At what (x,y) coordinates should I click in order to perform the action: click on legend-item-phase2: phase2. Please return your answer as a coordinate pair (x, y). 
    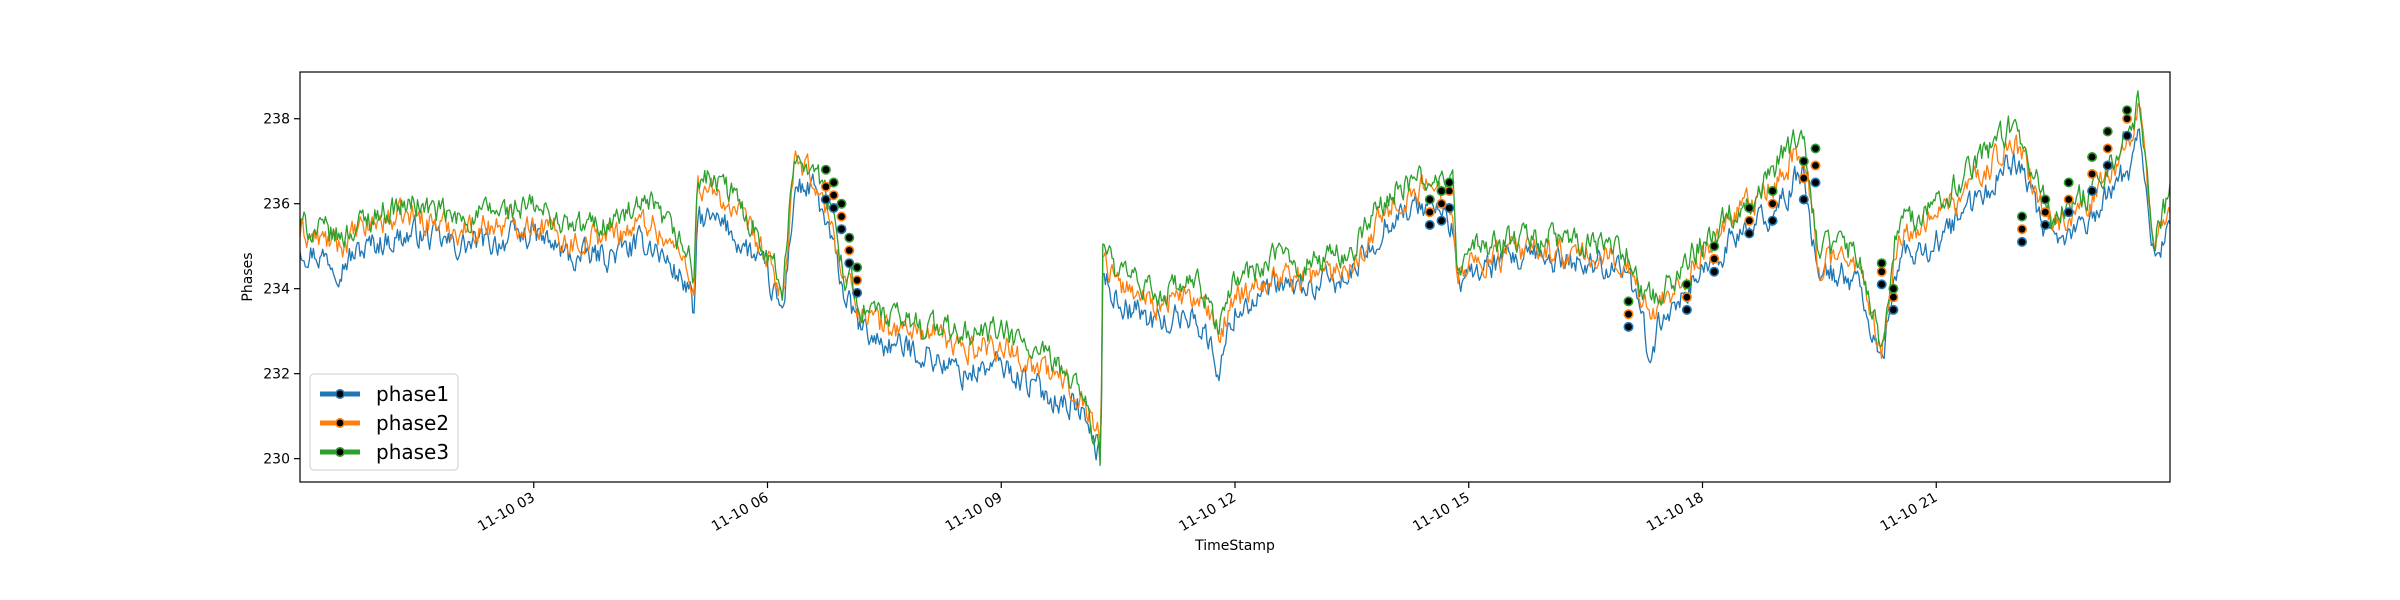
    Looking at the image, I should click on (384, 423).